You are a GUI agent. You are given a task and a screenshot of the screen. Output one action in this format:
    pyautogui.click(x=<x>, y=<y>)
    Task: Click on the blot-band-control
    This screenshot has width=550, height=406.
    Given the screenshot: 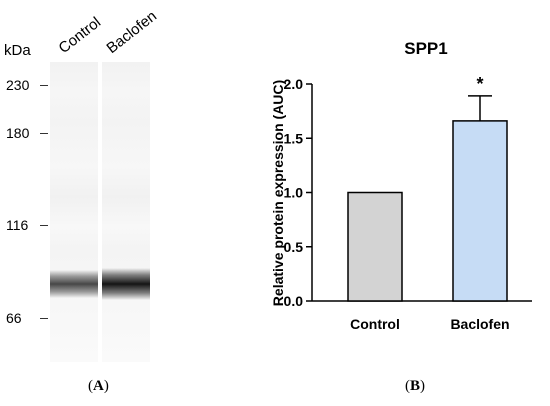 What is the action you would take?
    pyautogui.click(x=74, y=284)
    